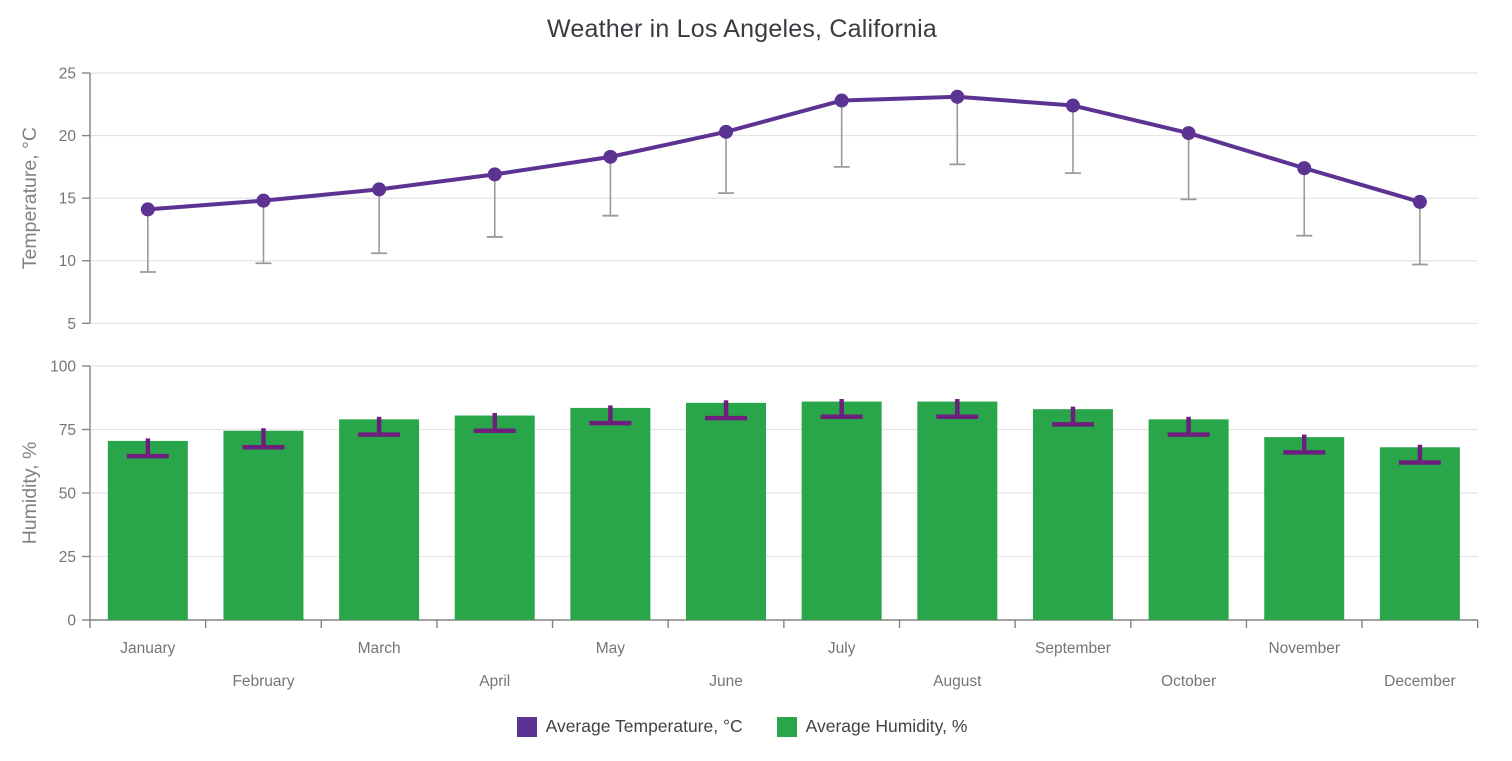 Image resolution: width=1512 pixels, height=761 pixels. I want to click on x-axis-label-June: June, so click(726, 681).